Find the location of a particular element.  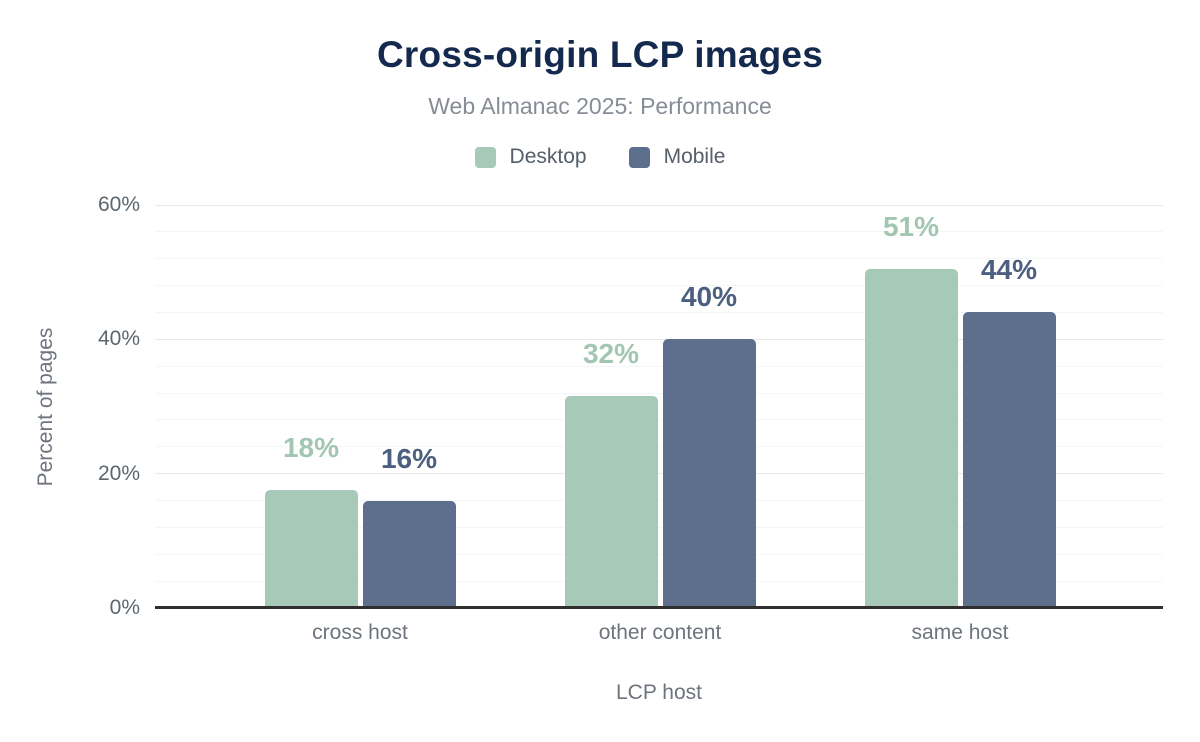

y-tick-60: 60% is located at coordinates (118, 204).